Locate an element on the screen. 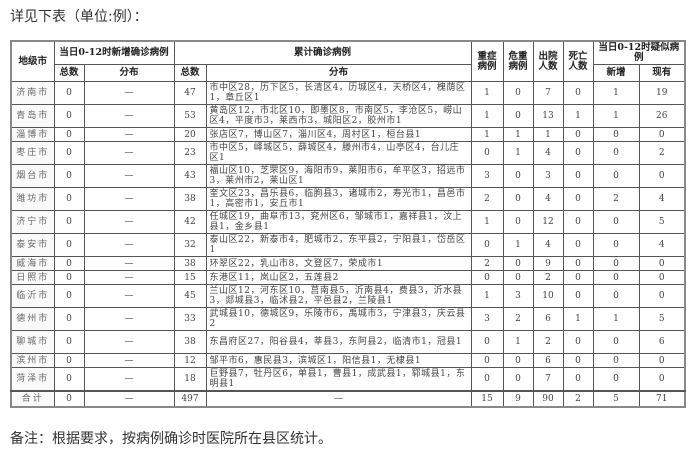 The width and height of the screenshot is (694, 451). cell-cum-dist: 任城区19，曲阜市13，兖州区6，邹城市1，嘉祥县1，汶上县1，金乡县1 is located at coordinates (338, 222).